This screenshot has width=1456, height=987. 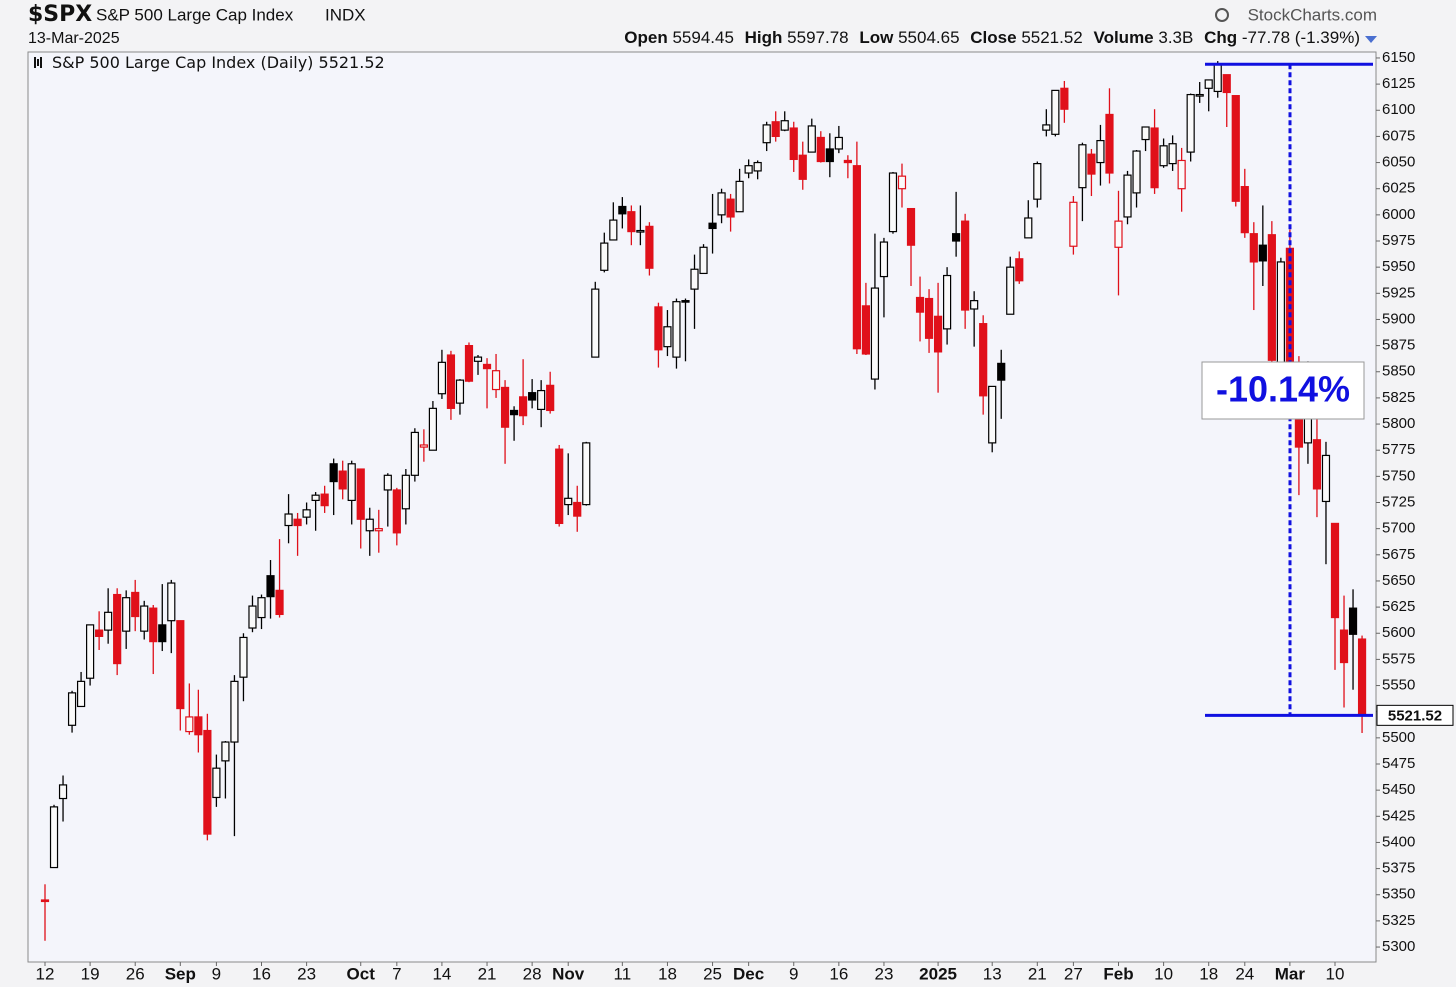 I want to click on y-tick-label: 5550, so click(x=1398, y=685).